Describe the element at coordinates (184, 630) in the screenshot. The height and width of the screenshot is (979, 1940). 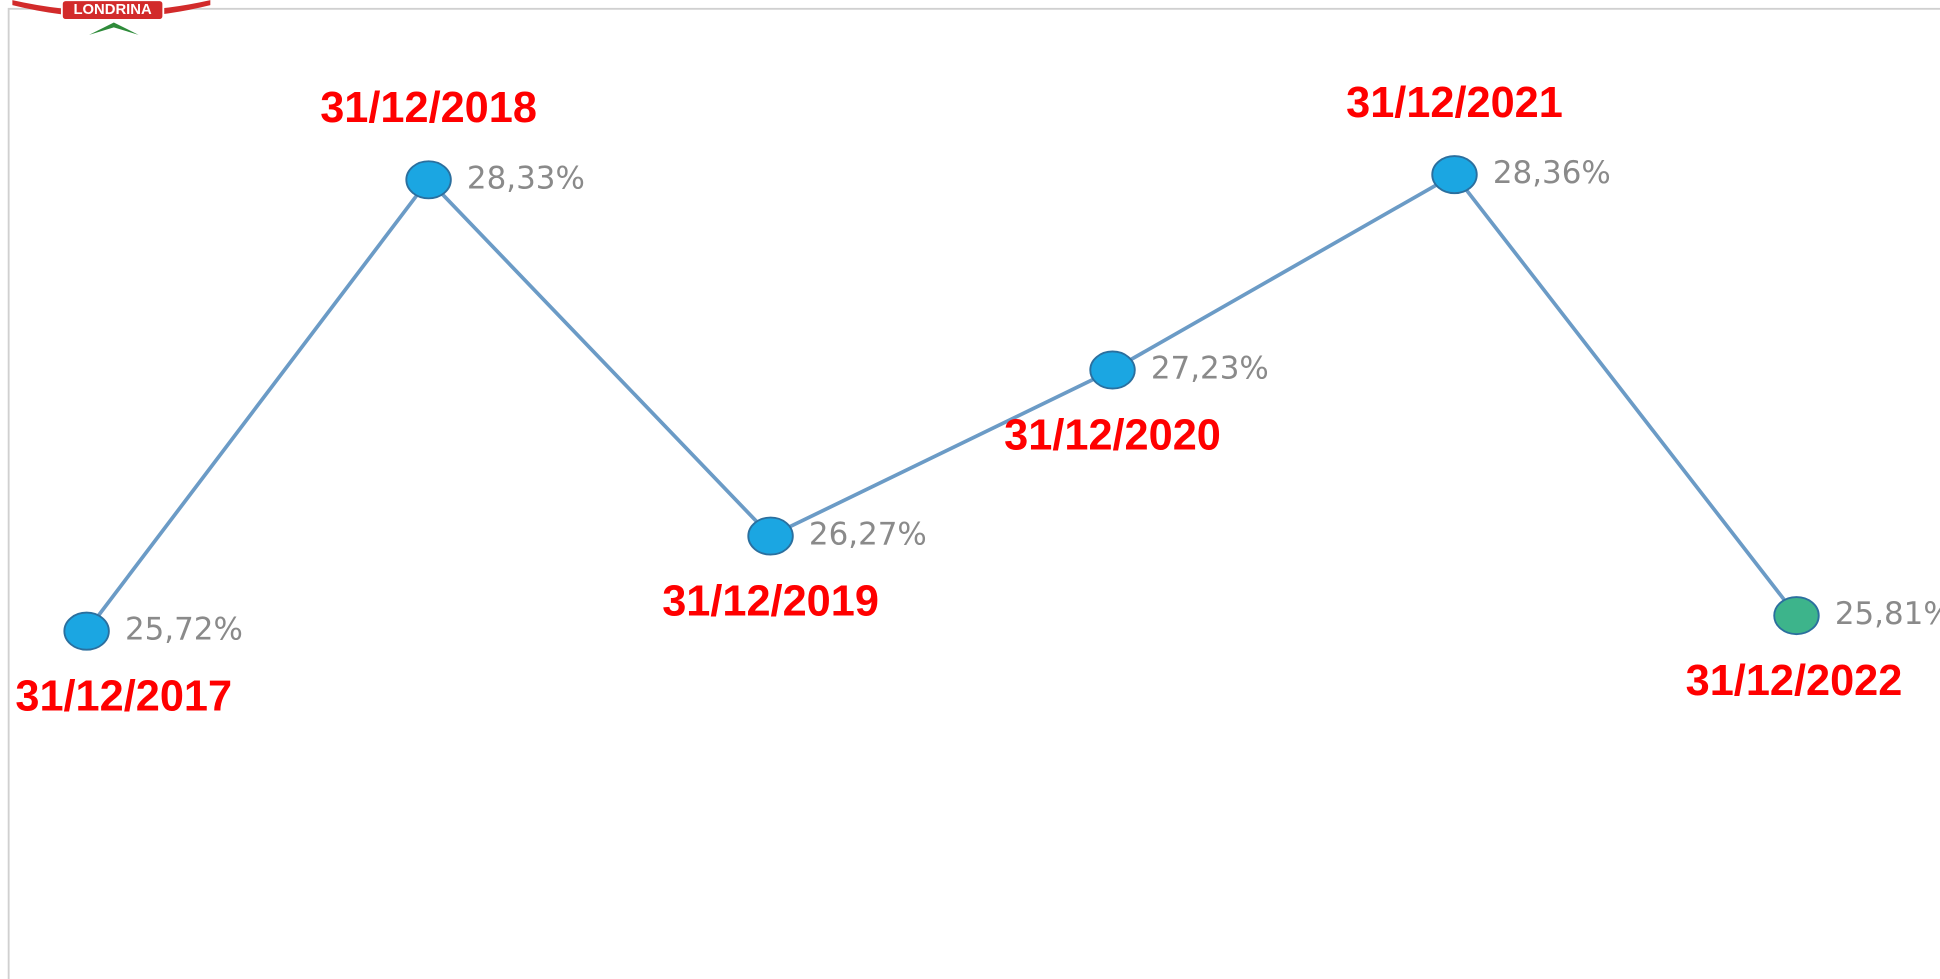
I see `value-label: 25,72%` at that location.